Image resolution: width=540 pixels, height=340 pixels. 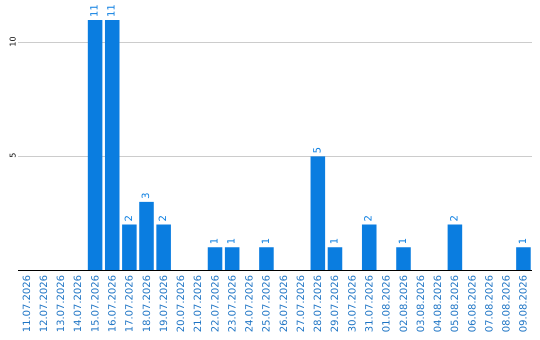 I want to click on x-tick-label: 08.08.2026, so click(x=507, y=303).